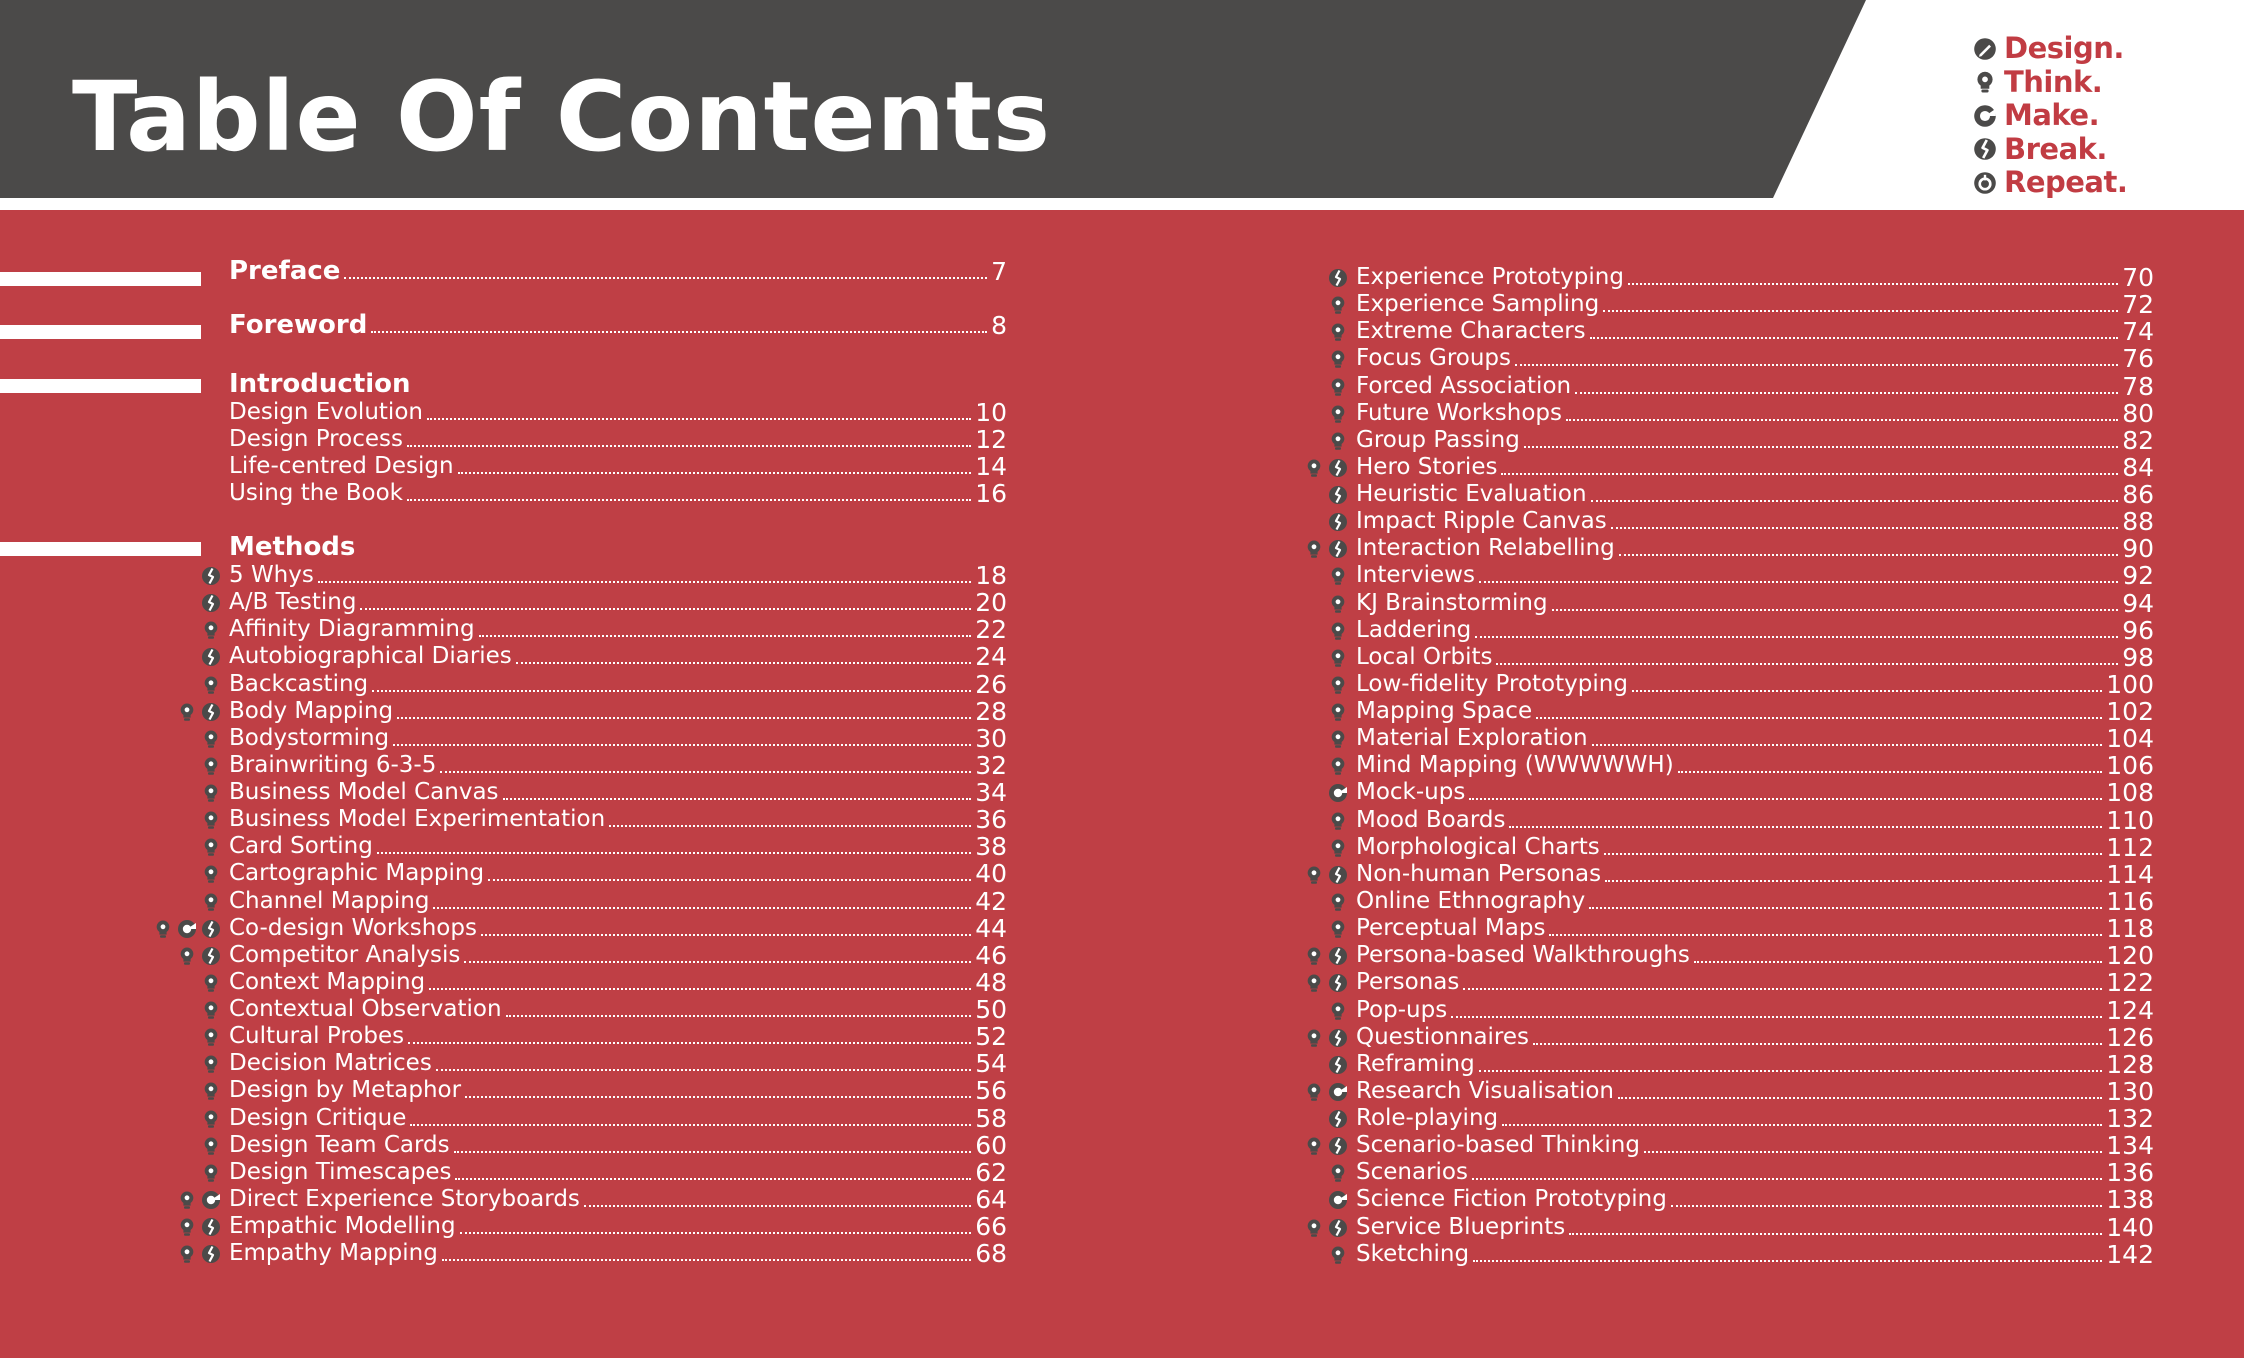 The height and width of the screenshot is (1358, 2244). I want to click on toc-entry-foreword: Foreword 8, so click(618, 326).